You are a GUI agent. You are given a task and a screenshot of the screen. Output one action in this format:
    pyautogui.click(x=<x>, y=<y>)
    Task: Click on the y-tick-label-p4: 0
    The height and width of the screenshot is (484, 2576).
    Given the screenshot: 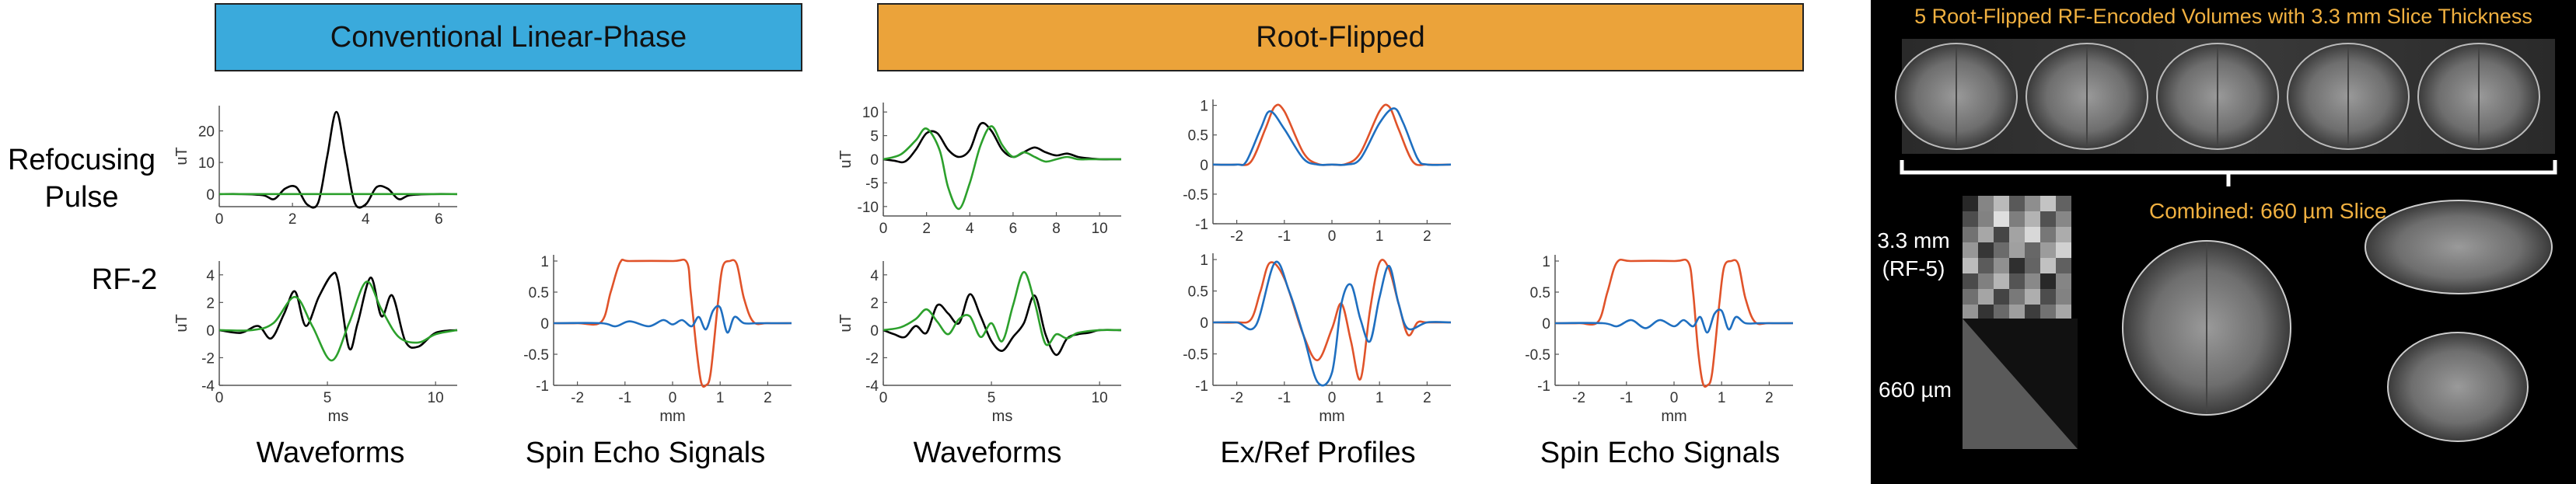 What is the action you would take?
    pyautogui.click(x=875, y=160)
    